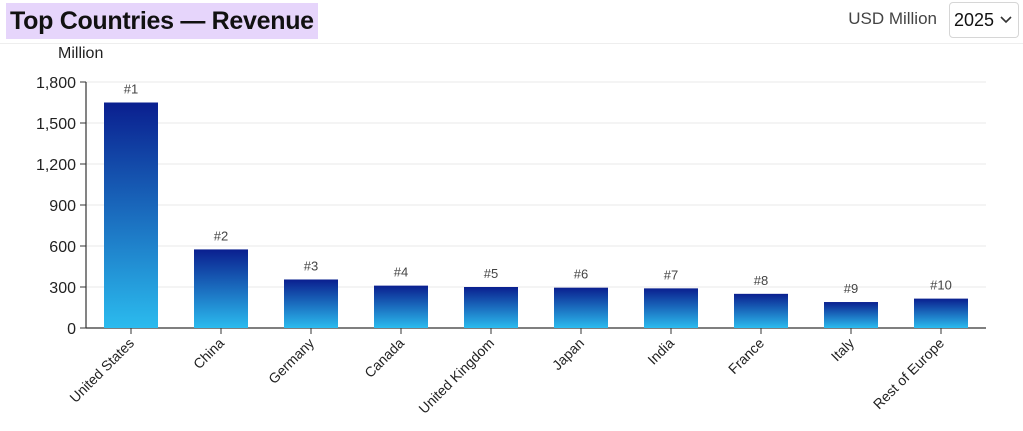  Describe the element at coordinates (401, 272) in the screenshot. I see `rank-label: #4` at that location.